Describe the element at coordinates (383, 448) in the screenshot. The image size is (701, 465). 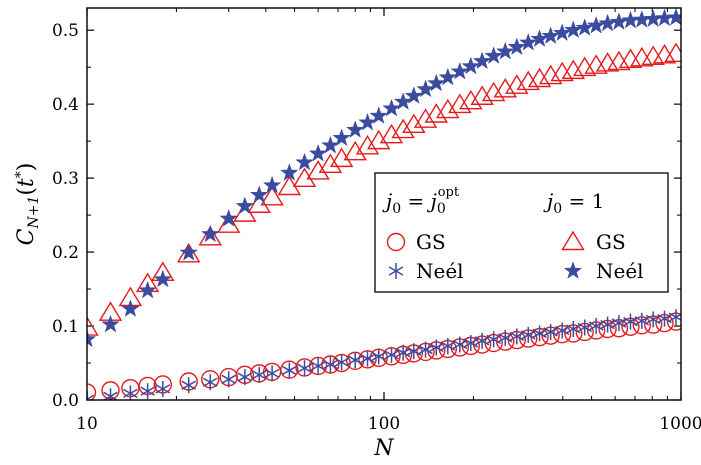
I see `x-axis-label: N` at that location.